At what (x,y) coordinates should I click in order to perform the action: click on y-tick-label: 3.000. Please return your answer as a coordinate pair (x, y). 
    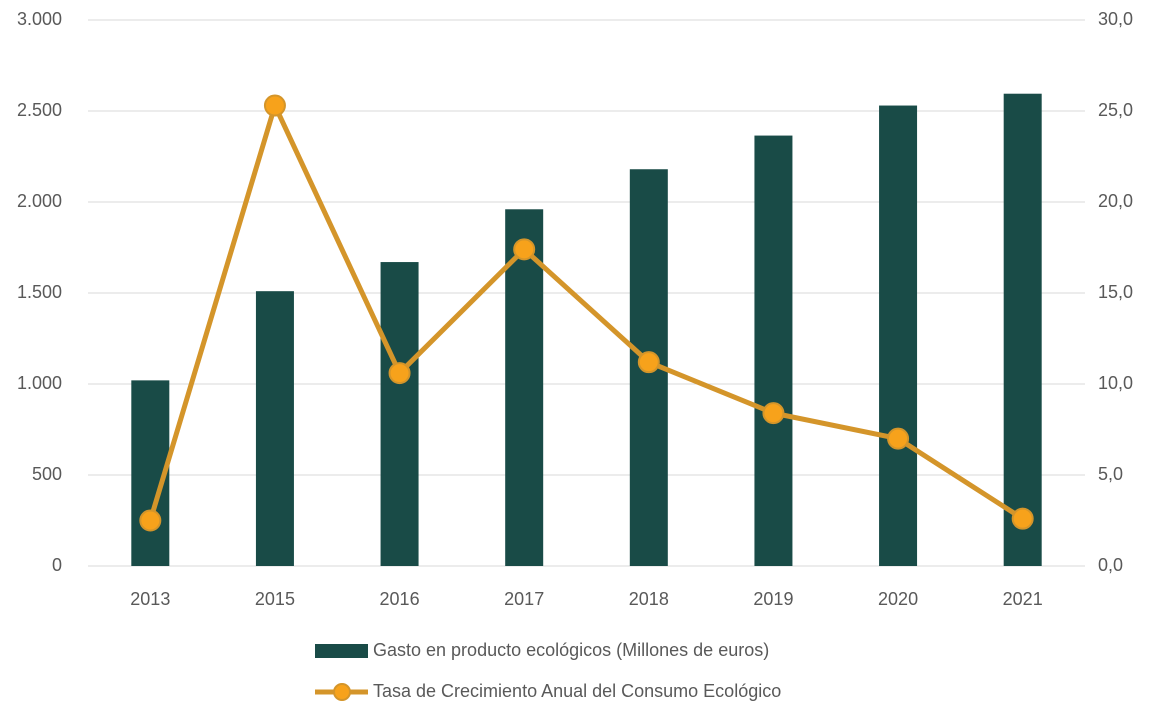
    Looking at the image, I should click on (39, 19).